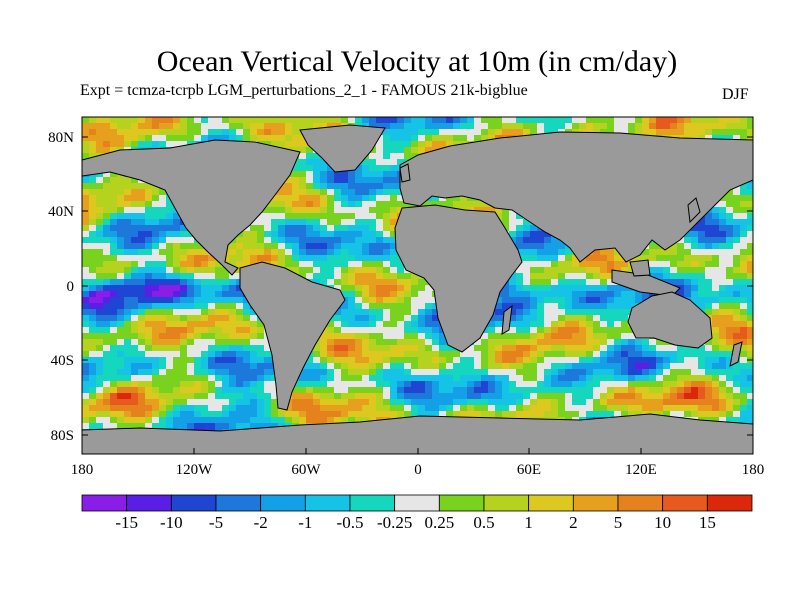 The image size is (800, 600). Describe the element at coordinates (216, 522) in the screenshot. I see `colorbar-label: -5` at that location.